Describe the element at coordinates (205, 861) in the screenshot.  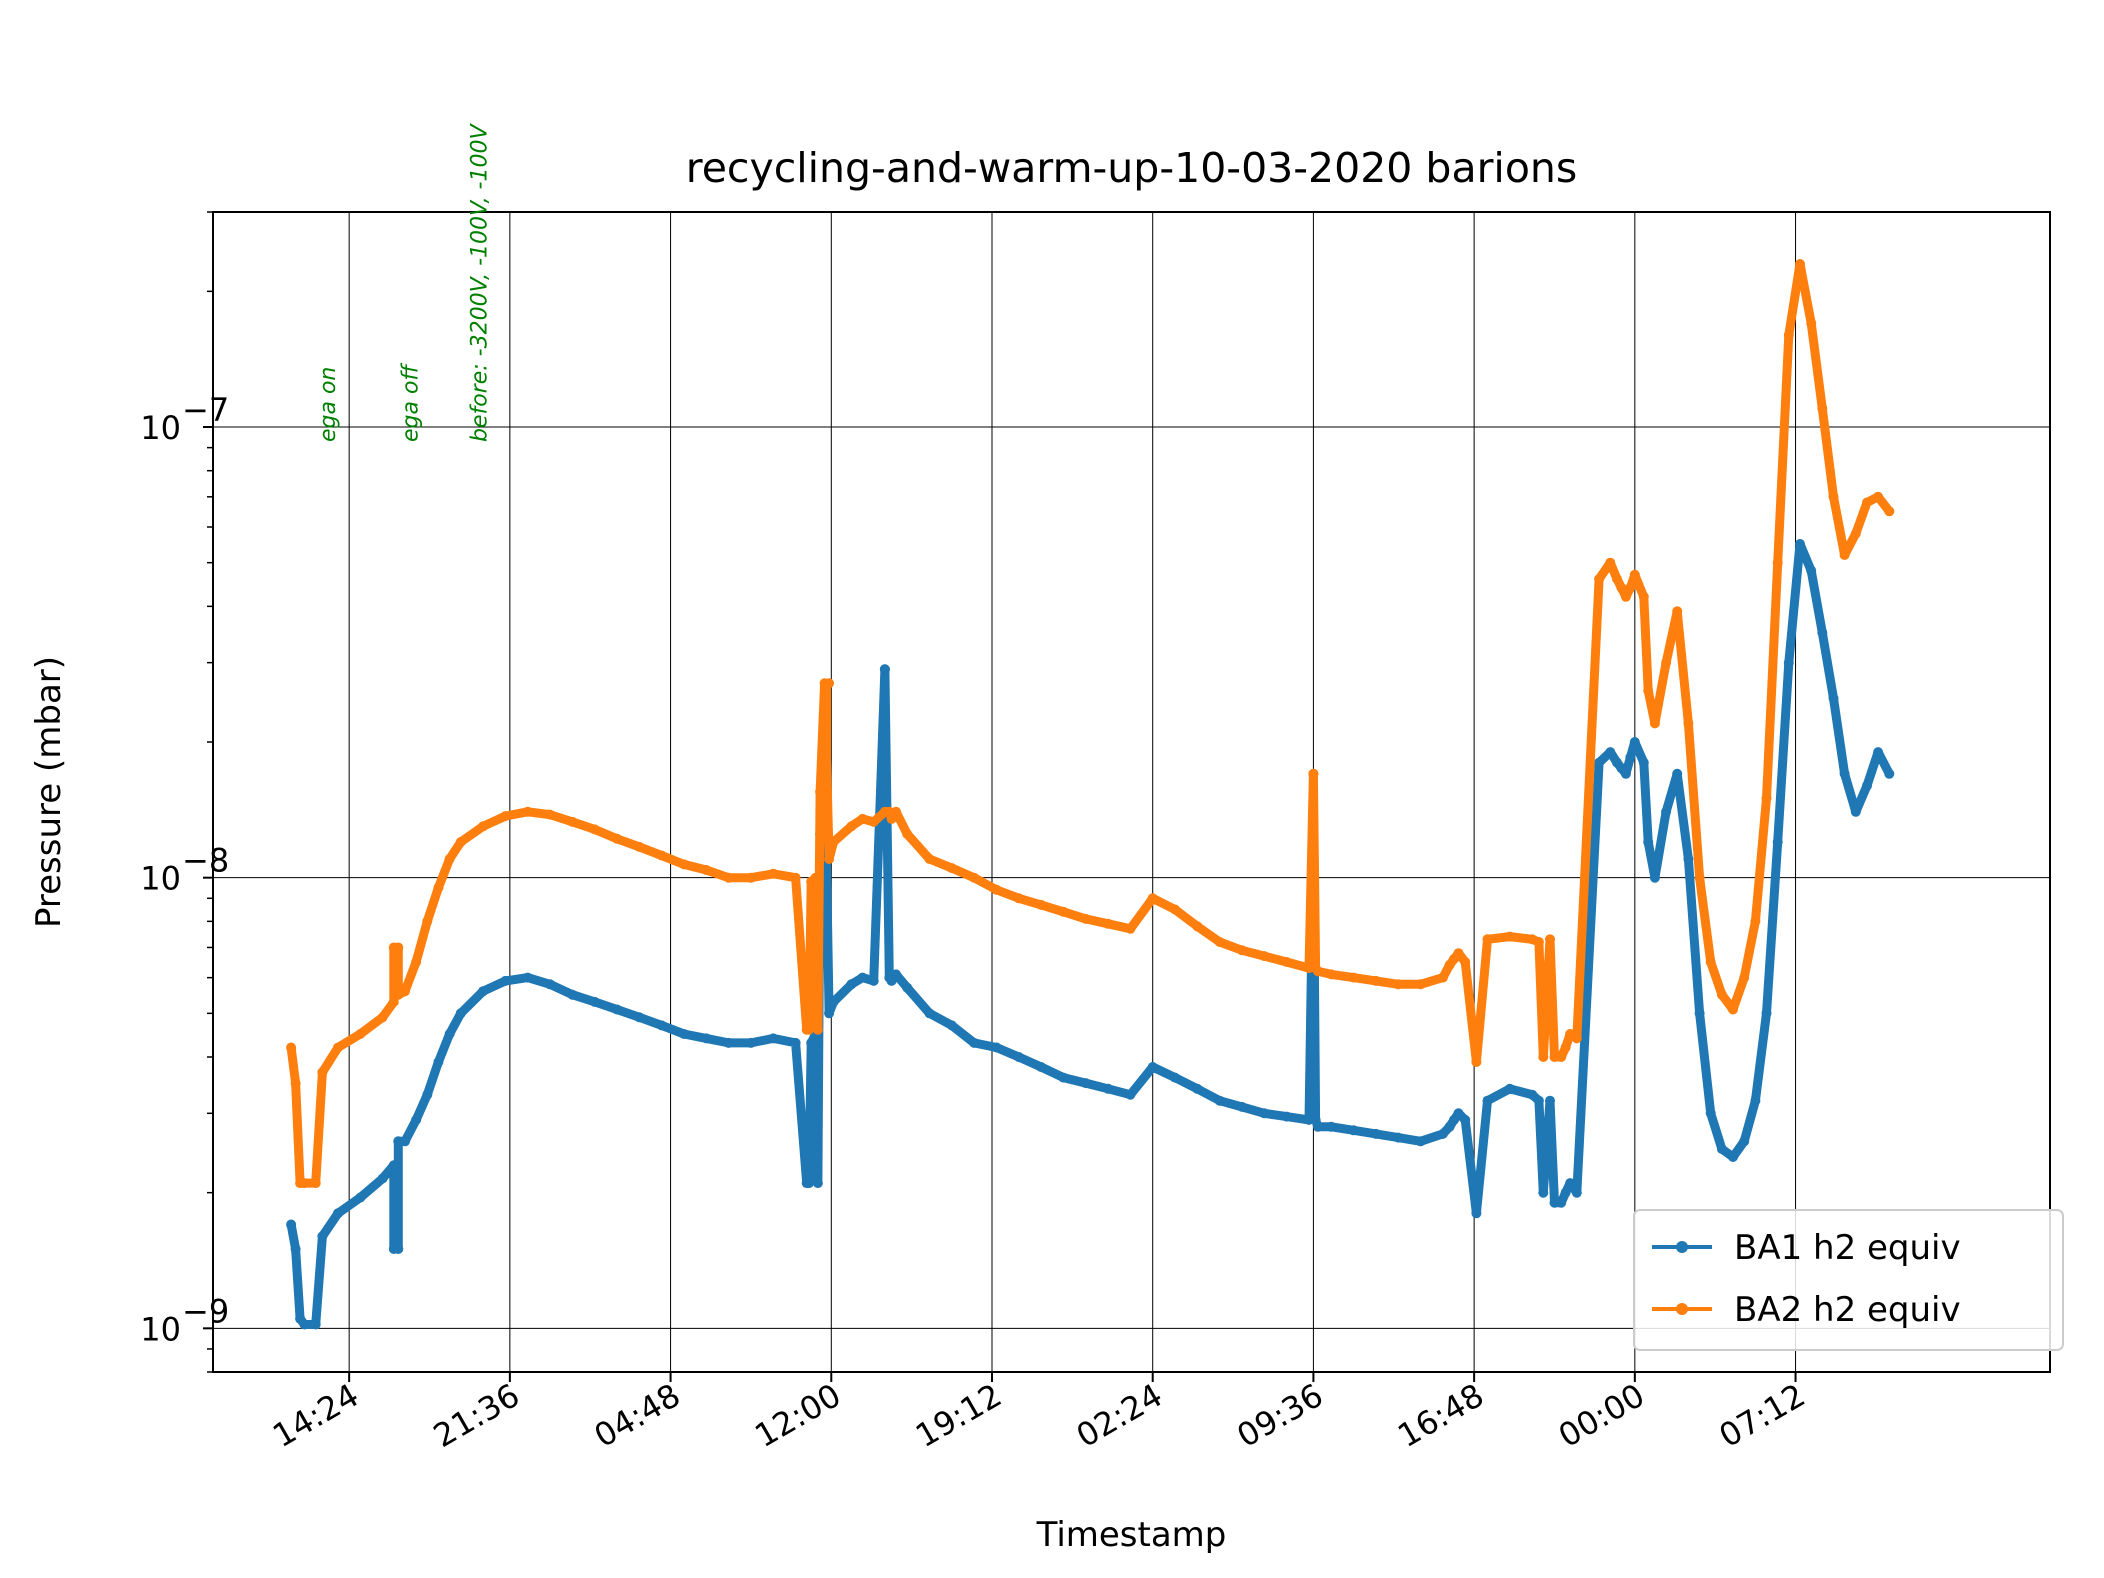
I see `y-tick-exponent: −8` at that location.